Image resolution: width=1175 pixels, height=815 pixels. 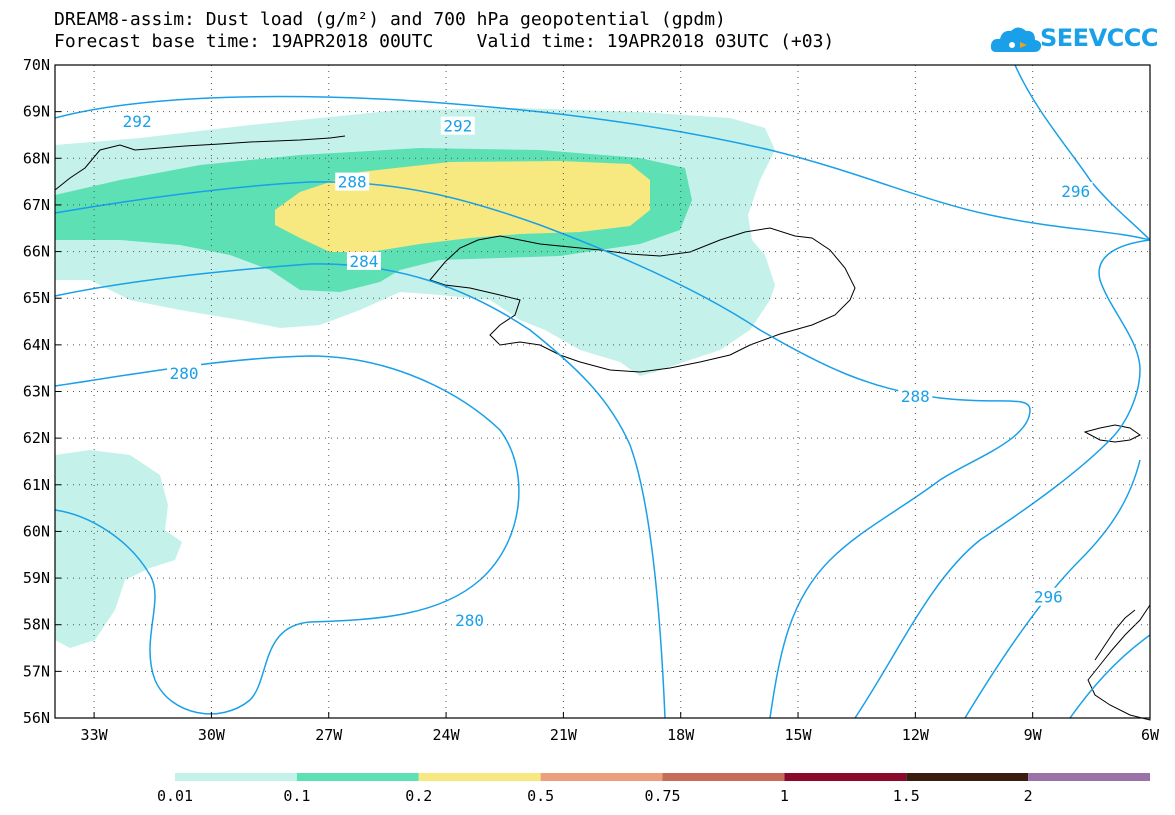 I want to click on contour-296-east, so click(x=1052, y=589).